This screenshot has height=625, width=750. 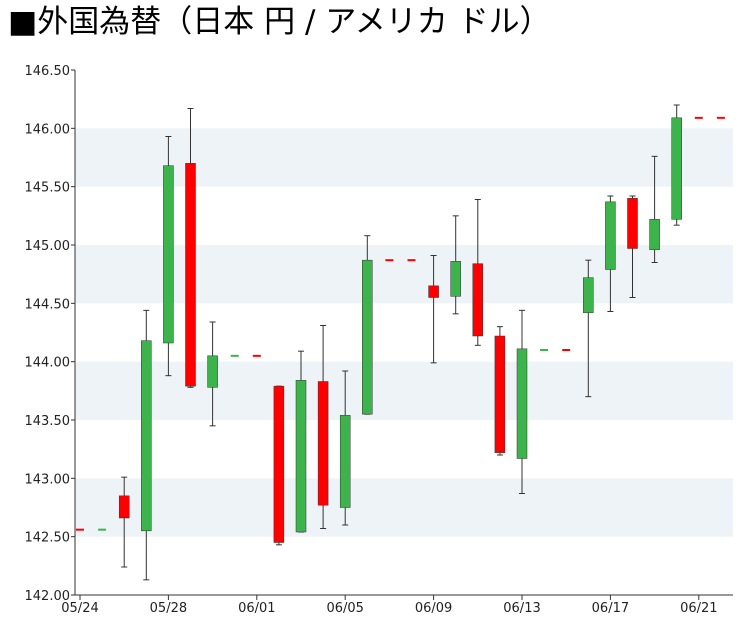 I want to click on candle-05/27, so click(x=146, y=445).